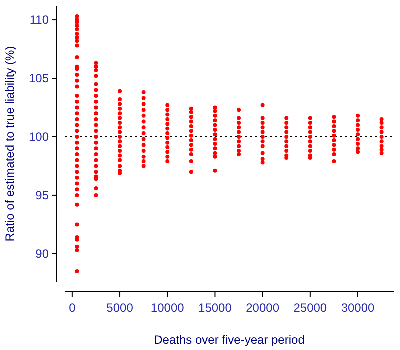  What do you see at coordinates (39, 137) in the screenshot?
I see `y-tick-label: 100` at bounding box center [39, 137].